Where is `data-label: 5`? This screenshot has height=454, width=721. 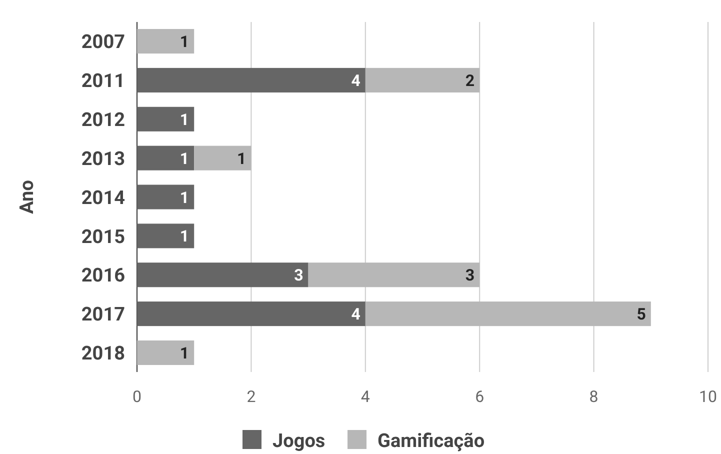 data-label: 5 is located at coordinates (641, 314).